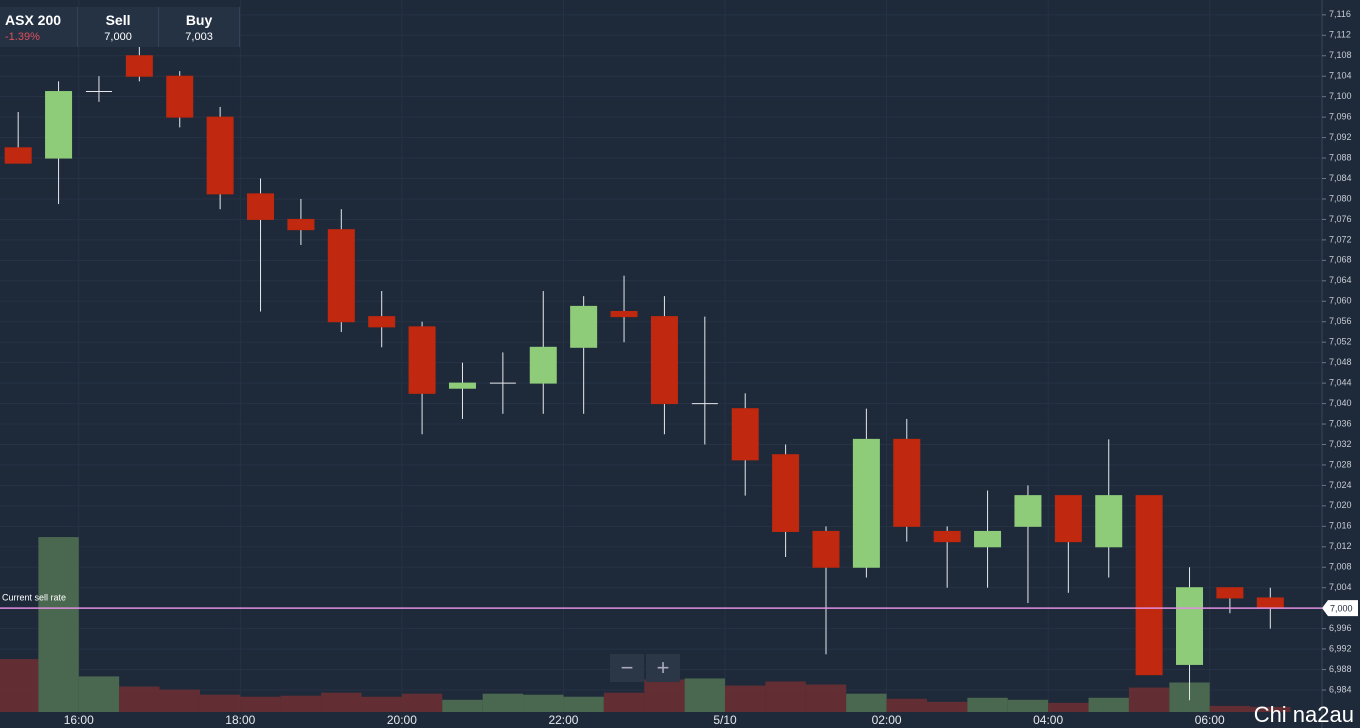  What do you see at coordinates (22, 37) in the screenshot?
I see `change: -1.39%` at bounding box center [22, 37].